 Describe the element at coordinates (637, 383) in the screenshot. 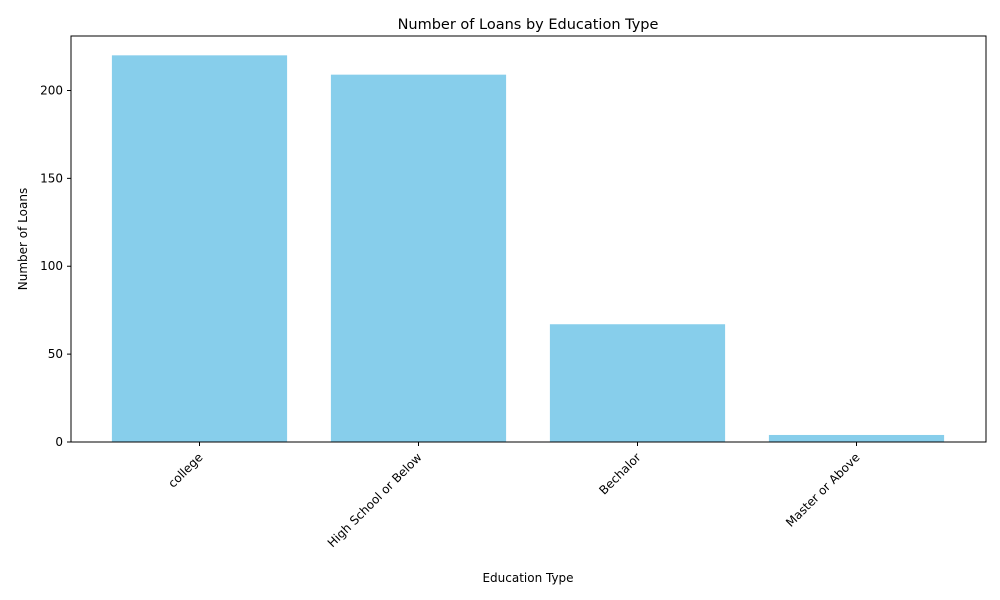

I see `bar-bechalor` at that location.